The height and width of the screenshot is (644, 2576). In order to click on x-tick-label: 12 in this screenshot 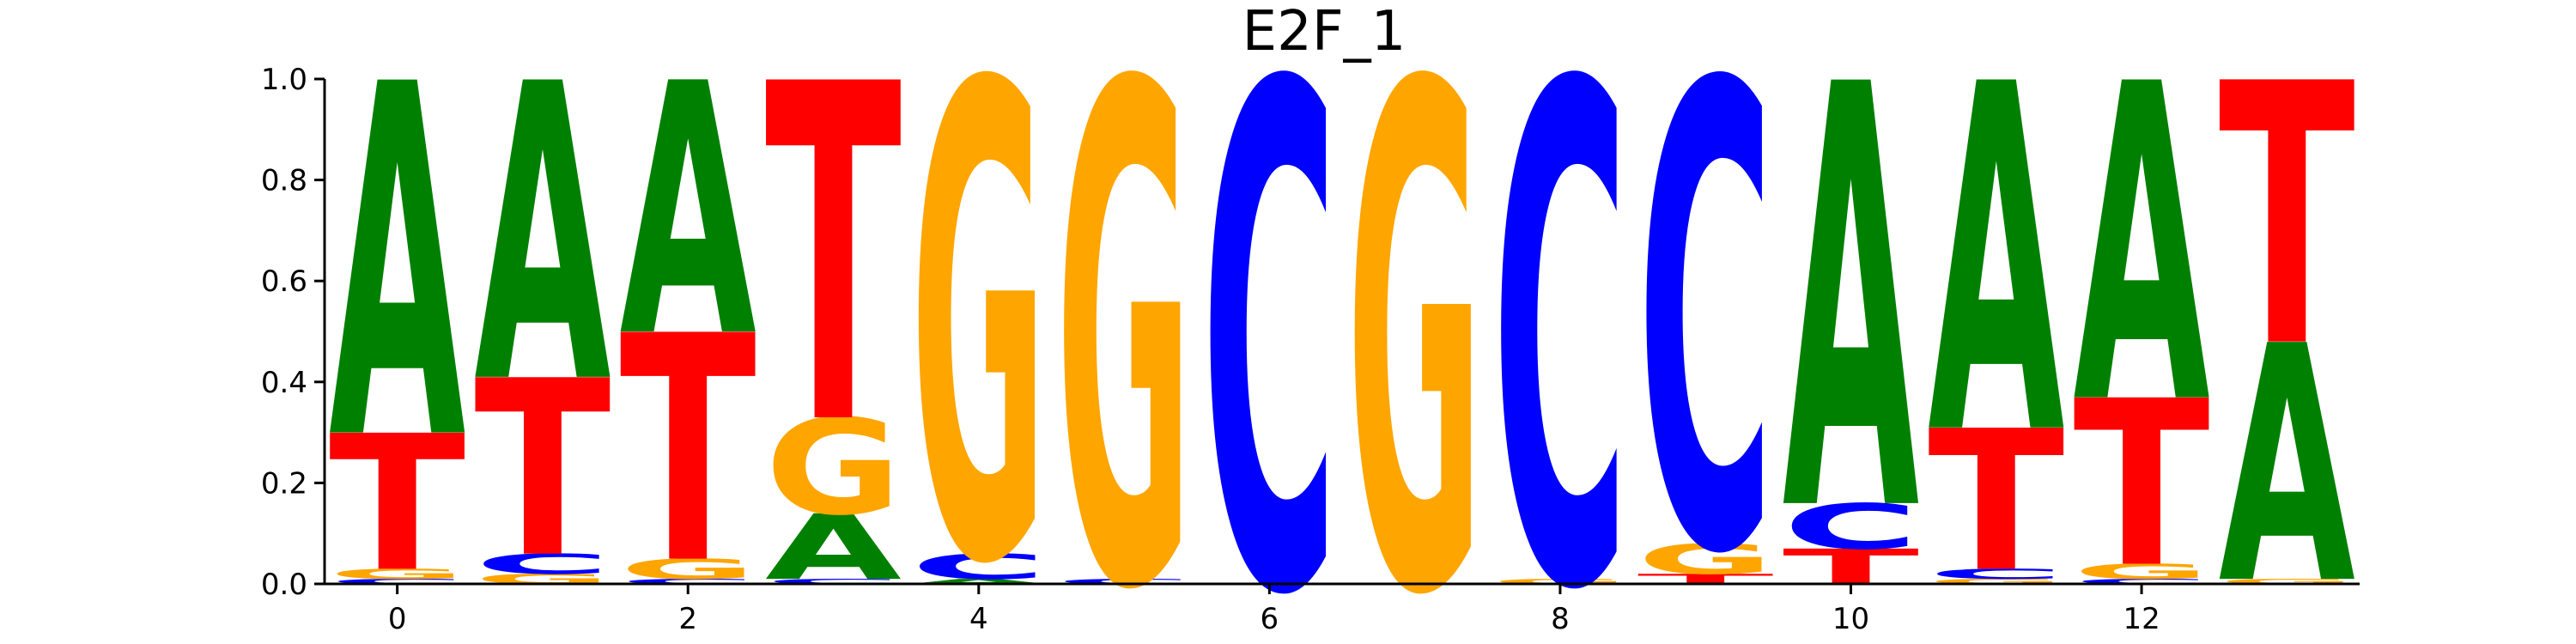, I will do `click(2141, 619)`.